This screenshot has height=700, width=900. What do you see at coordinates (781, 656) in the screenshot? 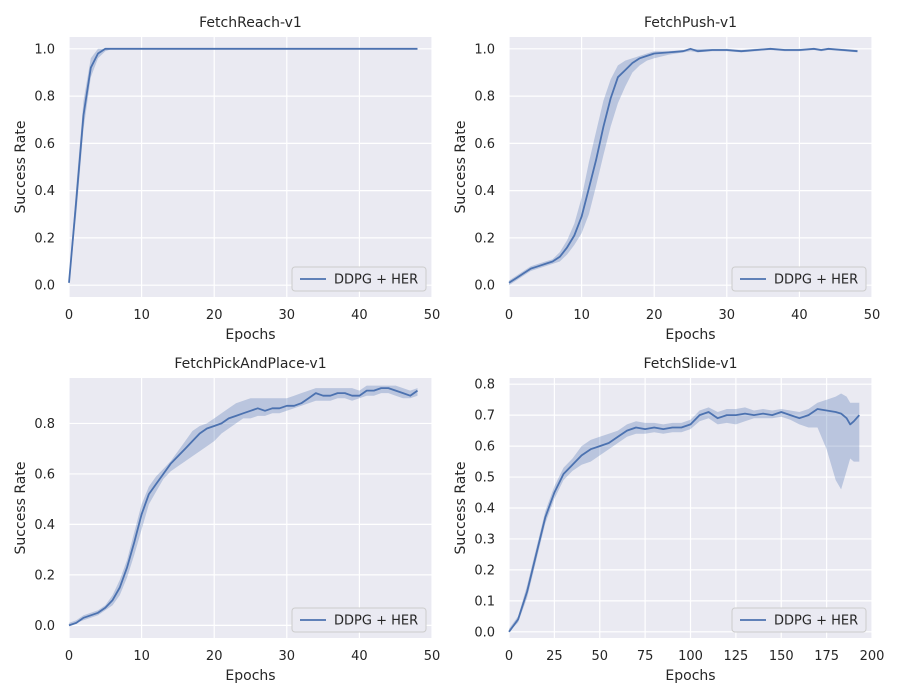
I see `x-tick-label: 150` at bounding box center [781, 656].